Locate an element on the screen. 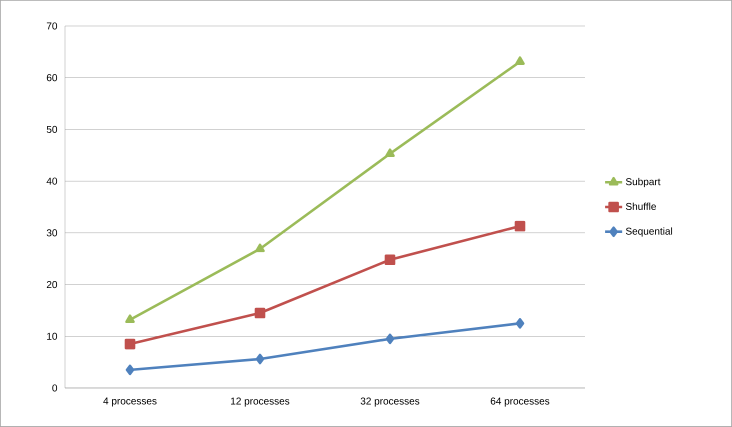  y-tick-label: 10 is located at coordinates (52, 336).